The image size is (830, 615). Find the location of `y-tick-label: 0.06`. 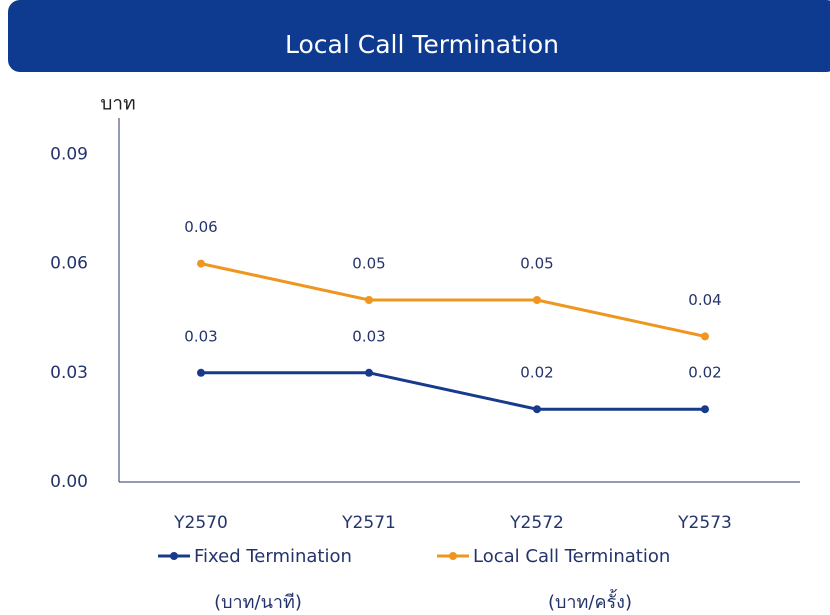

y-tick-label: 0.06 is located at coordinates (69, 264).